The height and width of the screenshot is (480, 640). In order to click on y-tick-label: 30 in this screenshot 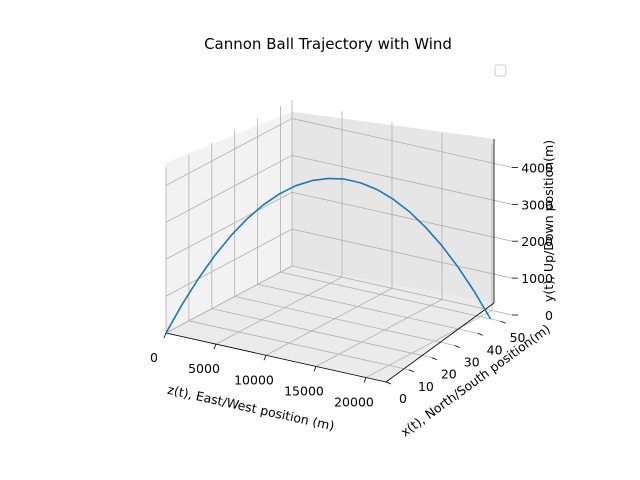, I will do `click(472, 361)`.